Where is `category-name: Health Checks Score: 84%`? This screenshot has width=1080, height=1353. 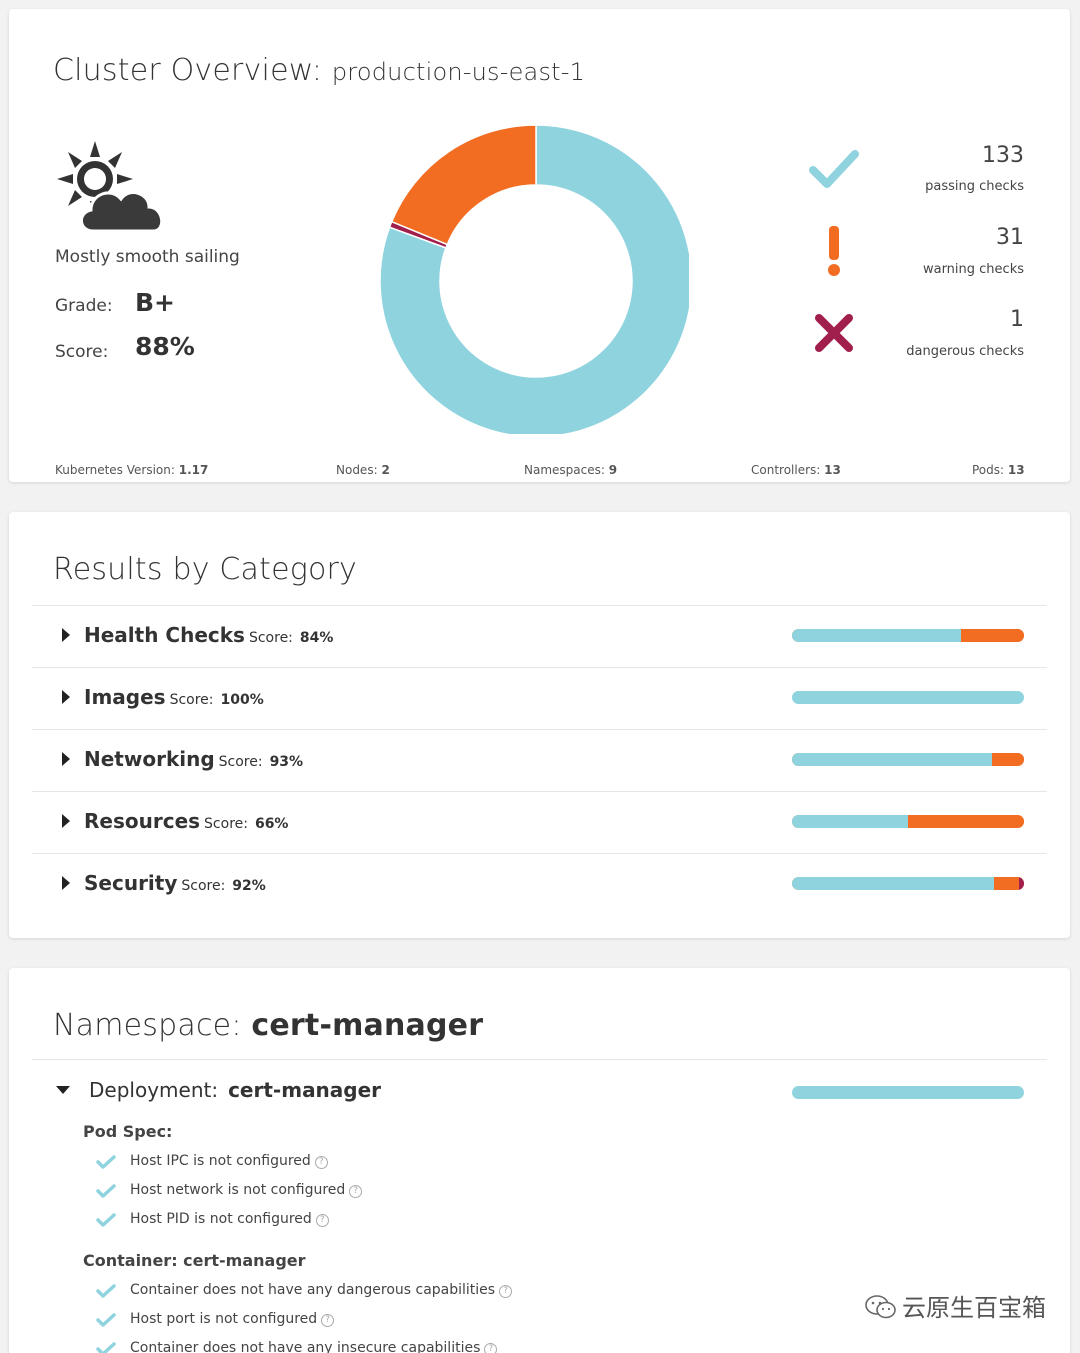 category-name: Health Checks Score: 84% is located at coordinates (209, 635).